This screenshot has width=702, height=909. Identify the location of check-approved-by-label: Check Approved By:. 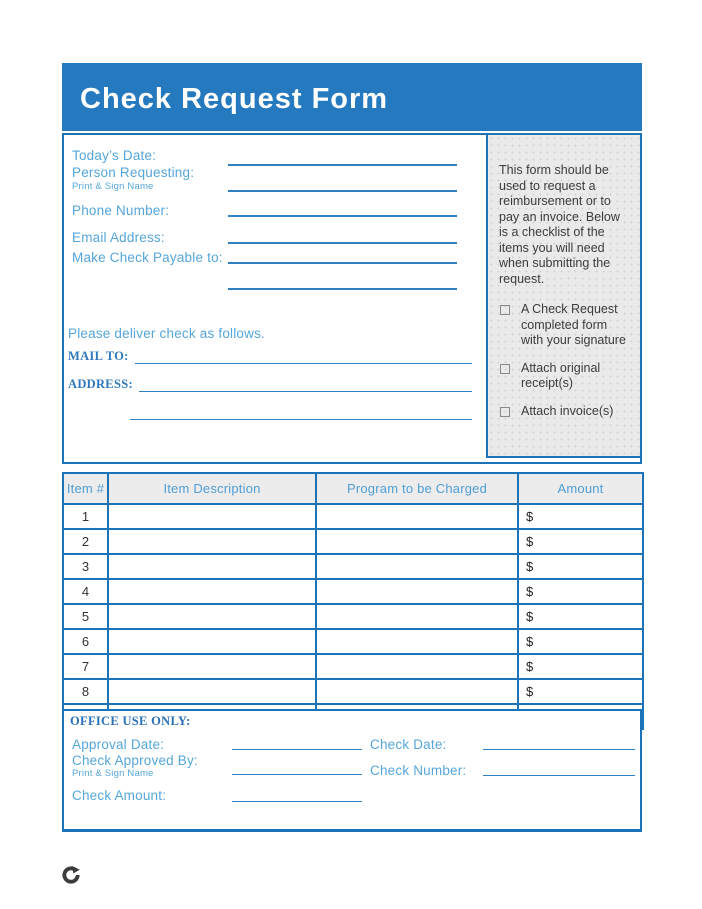
(135, 760).